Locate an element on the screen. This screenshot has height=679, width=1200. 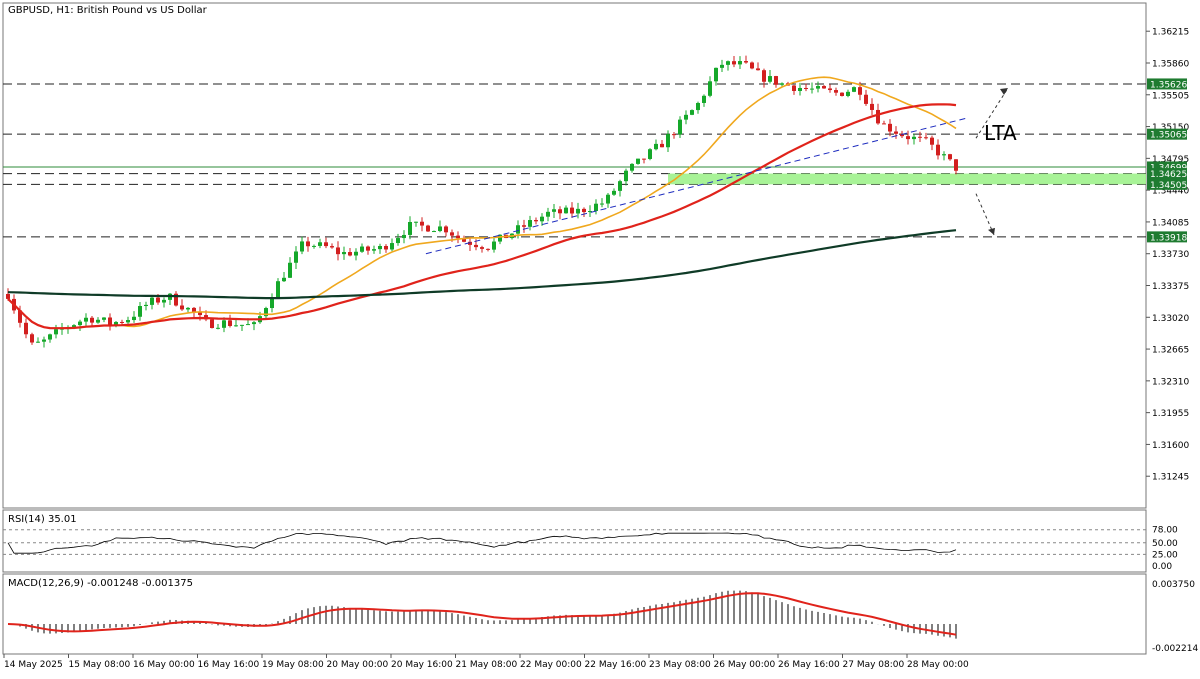
level-label: 1.34505 is located at coordinates (1168, 186).